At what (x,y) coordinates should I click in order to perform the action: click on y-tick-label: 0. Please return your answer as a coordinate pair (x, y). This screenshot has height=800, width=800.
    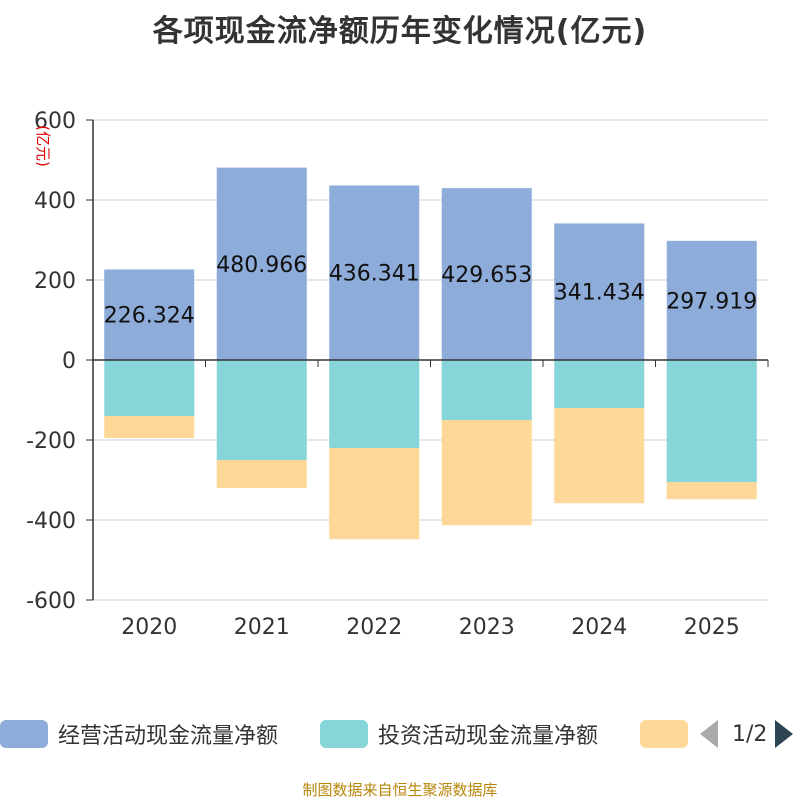
    Looking at the image, I should click on (69, 361).